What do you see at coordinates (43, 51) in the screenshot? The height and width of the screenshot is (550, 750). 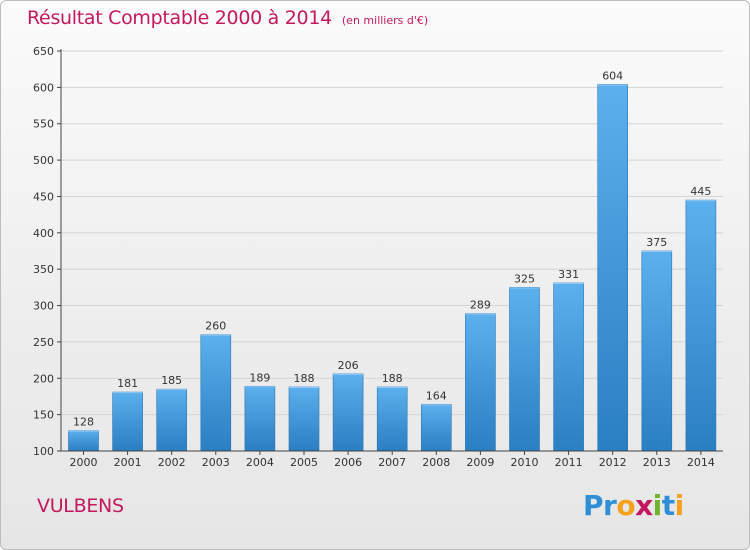 I see `y-tick-label: 650` at bounding box center [43, 51].